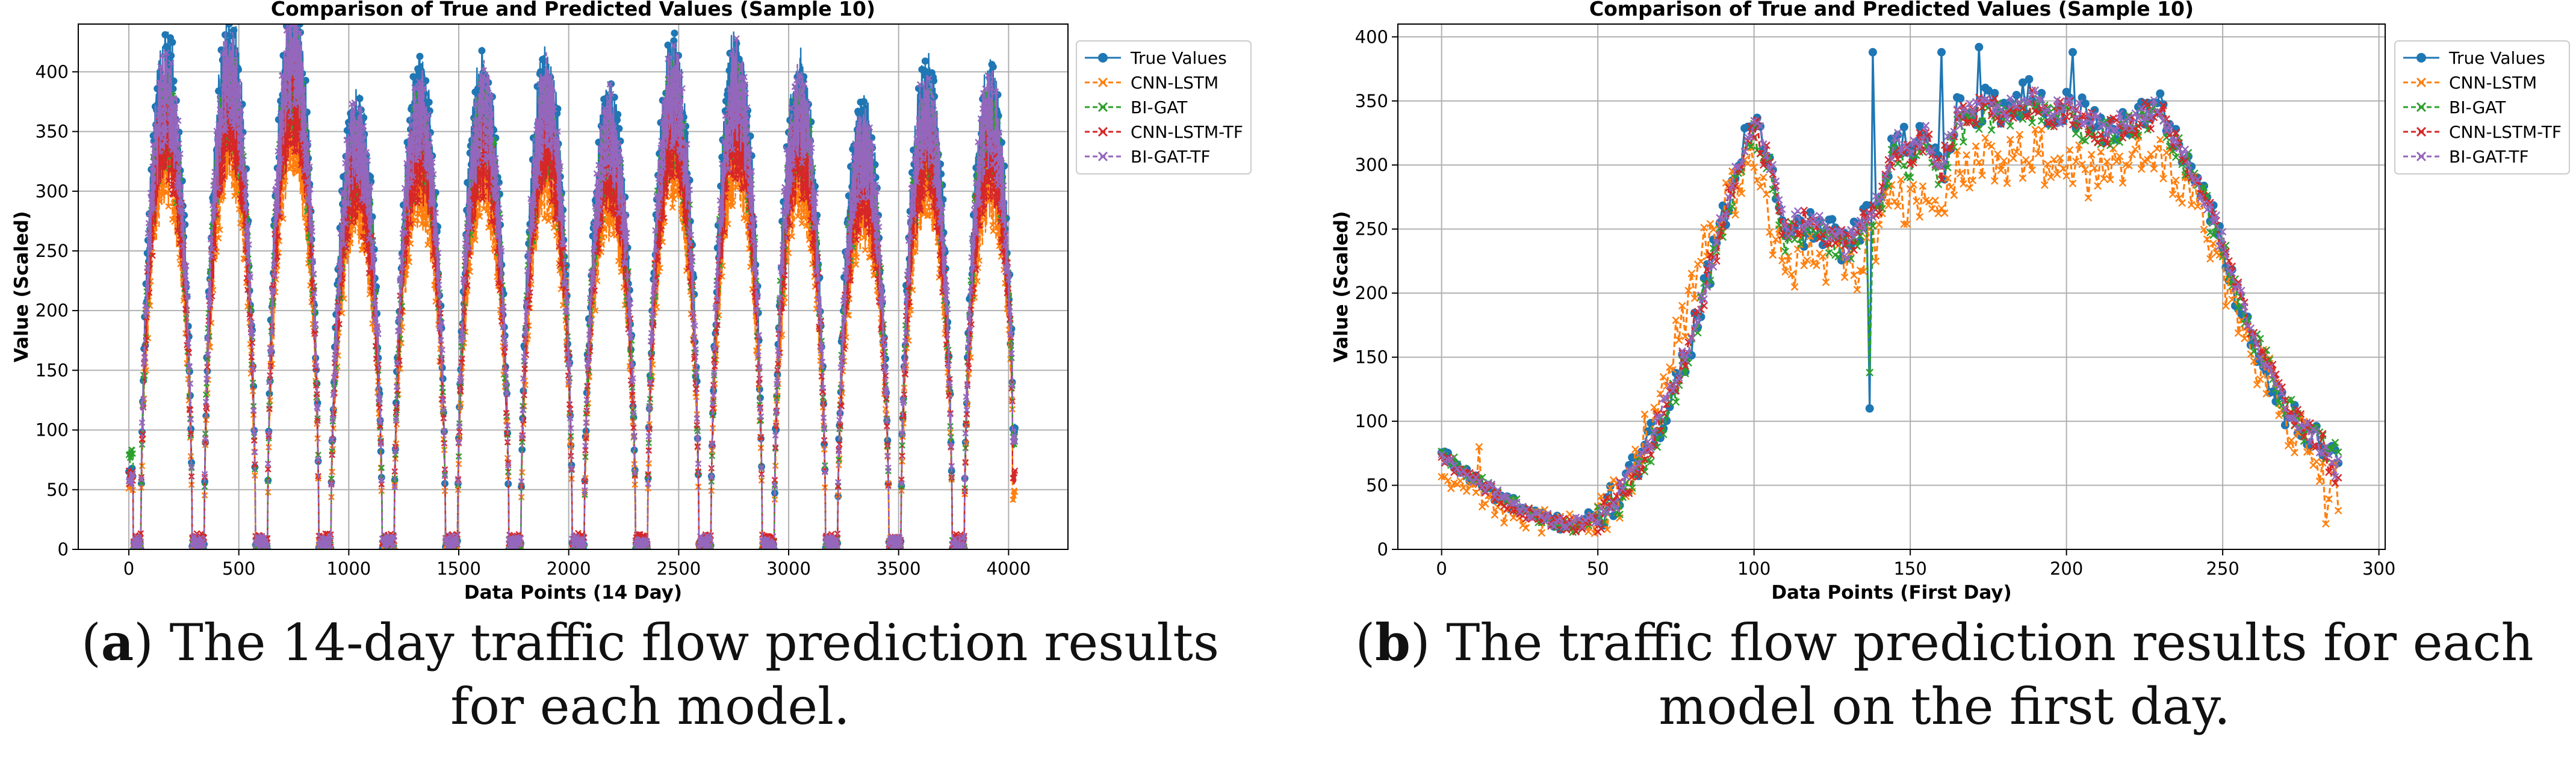 The image size is (2576, 766). I want to click on x-tick-label: 2500, so click(678, 568).